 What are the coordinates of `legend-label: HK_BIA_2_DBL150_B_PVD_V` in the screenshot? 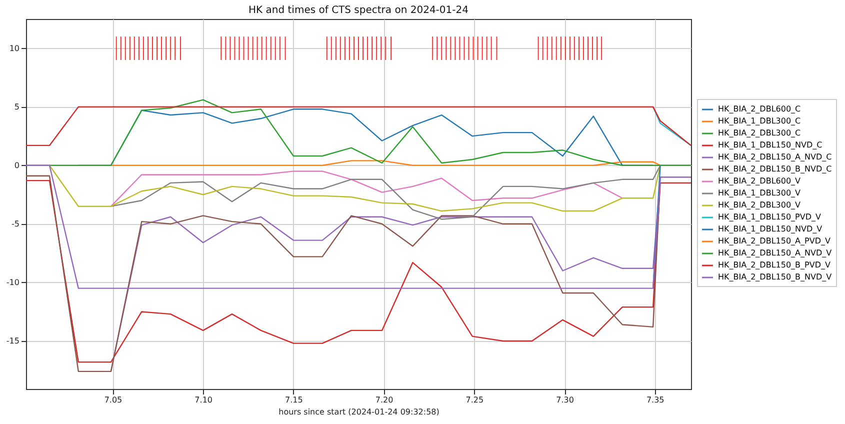 It's located at (774, 265).